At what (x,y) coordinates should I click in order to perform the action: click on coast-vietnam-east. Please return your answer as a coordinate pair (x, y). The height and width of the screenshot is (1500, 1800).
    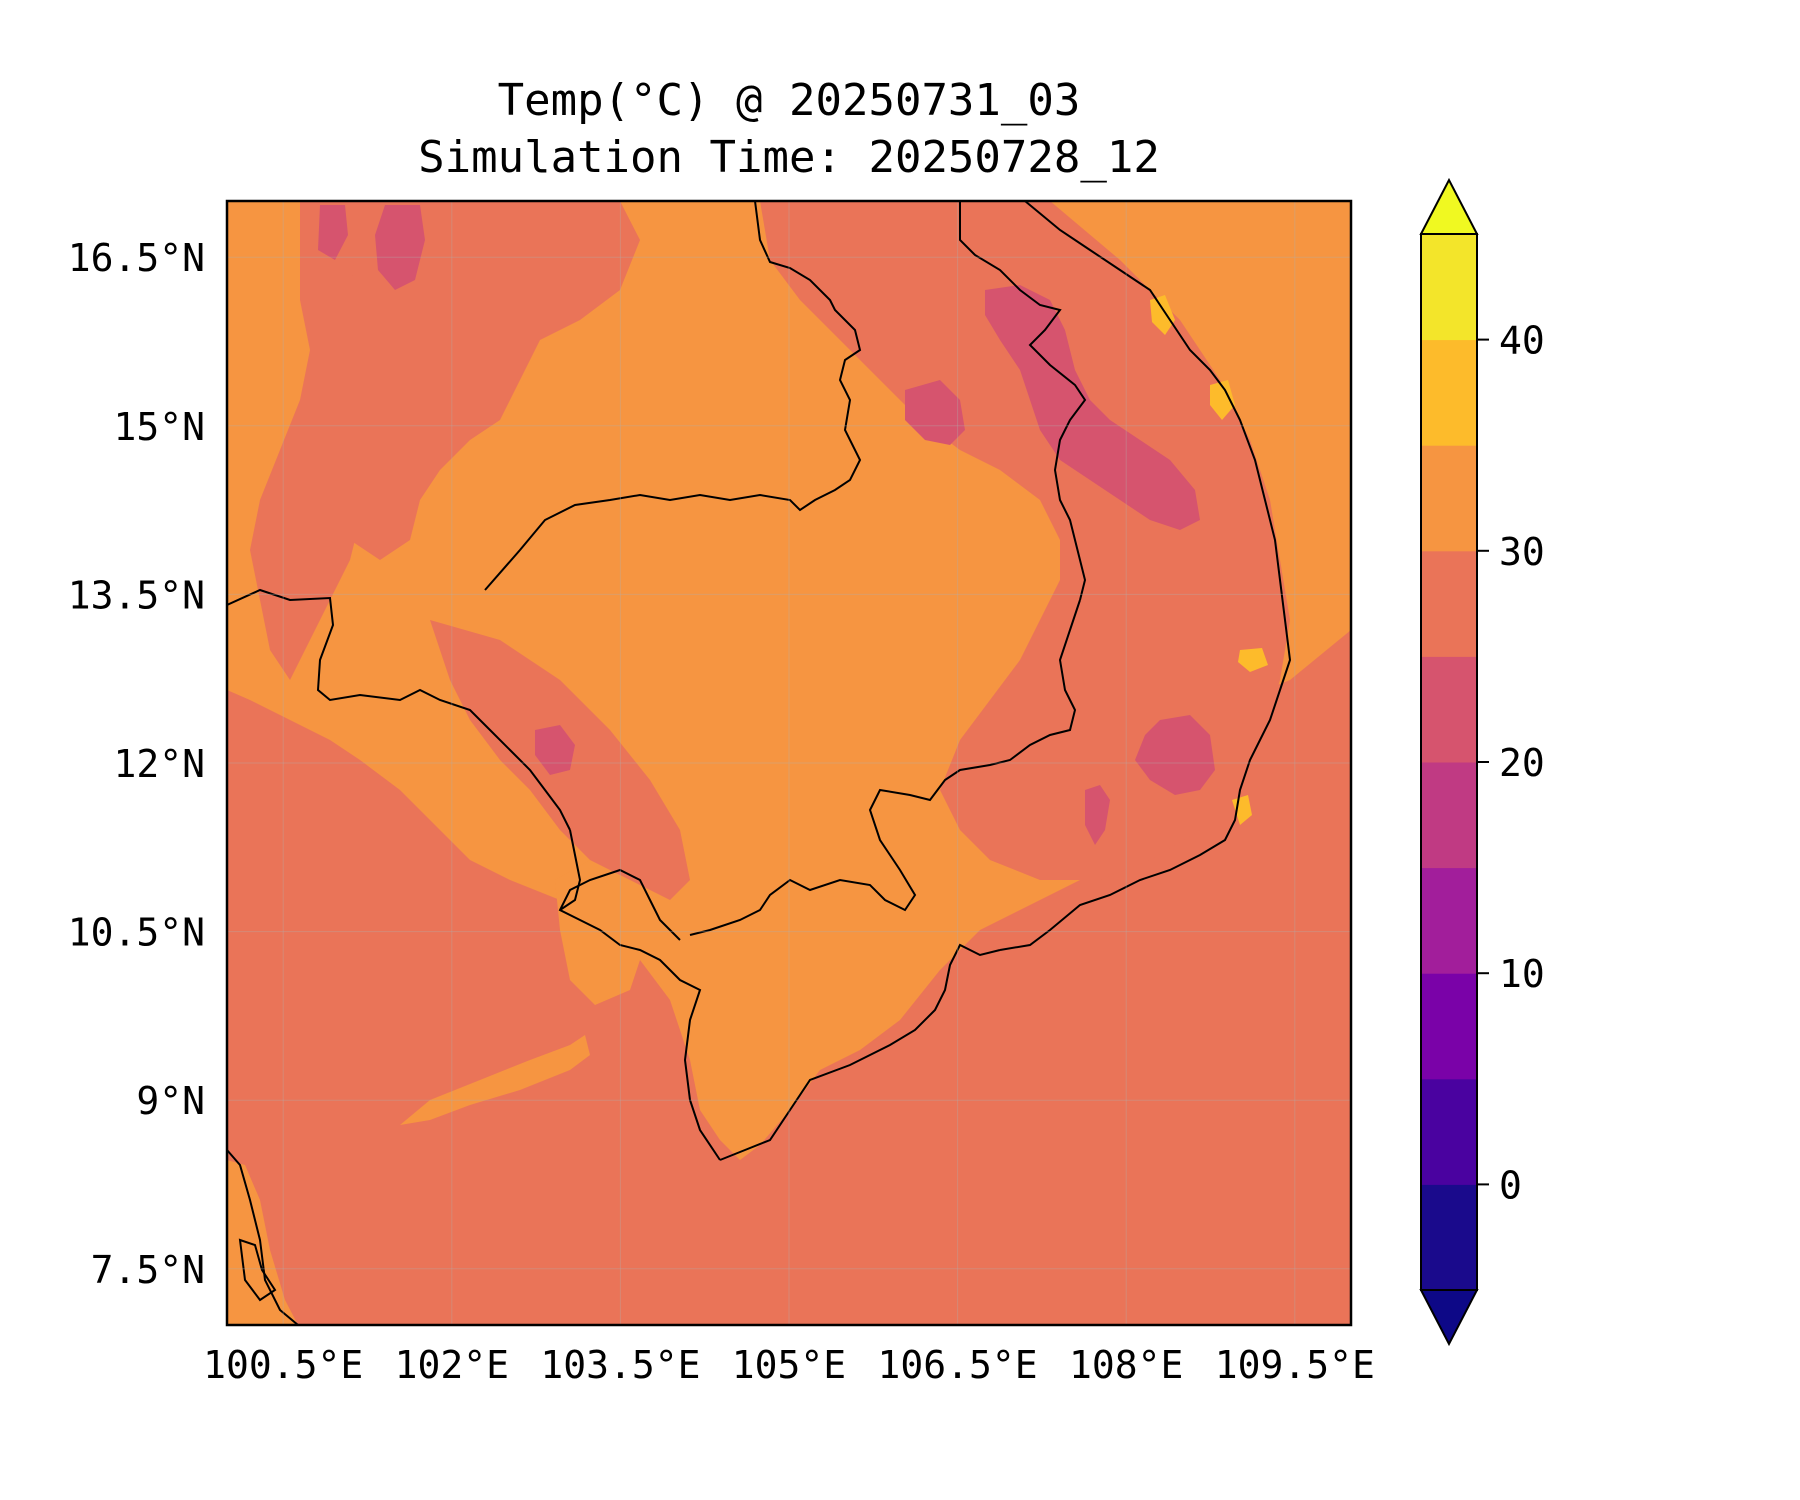
    Looking at the image, I should click on (1145, 576).